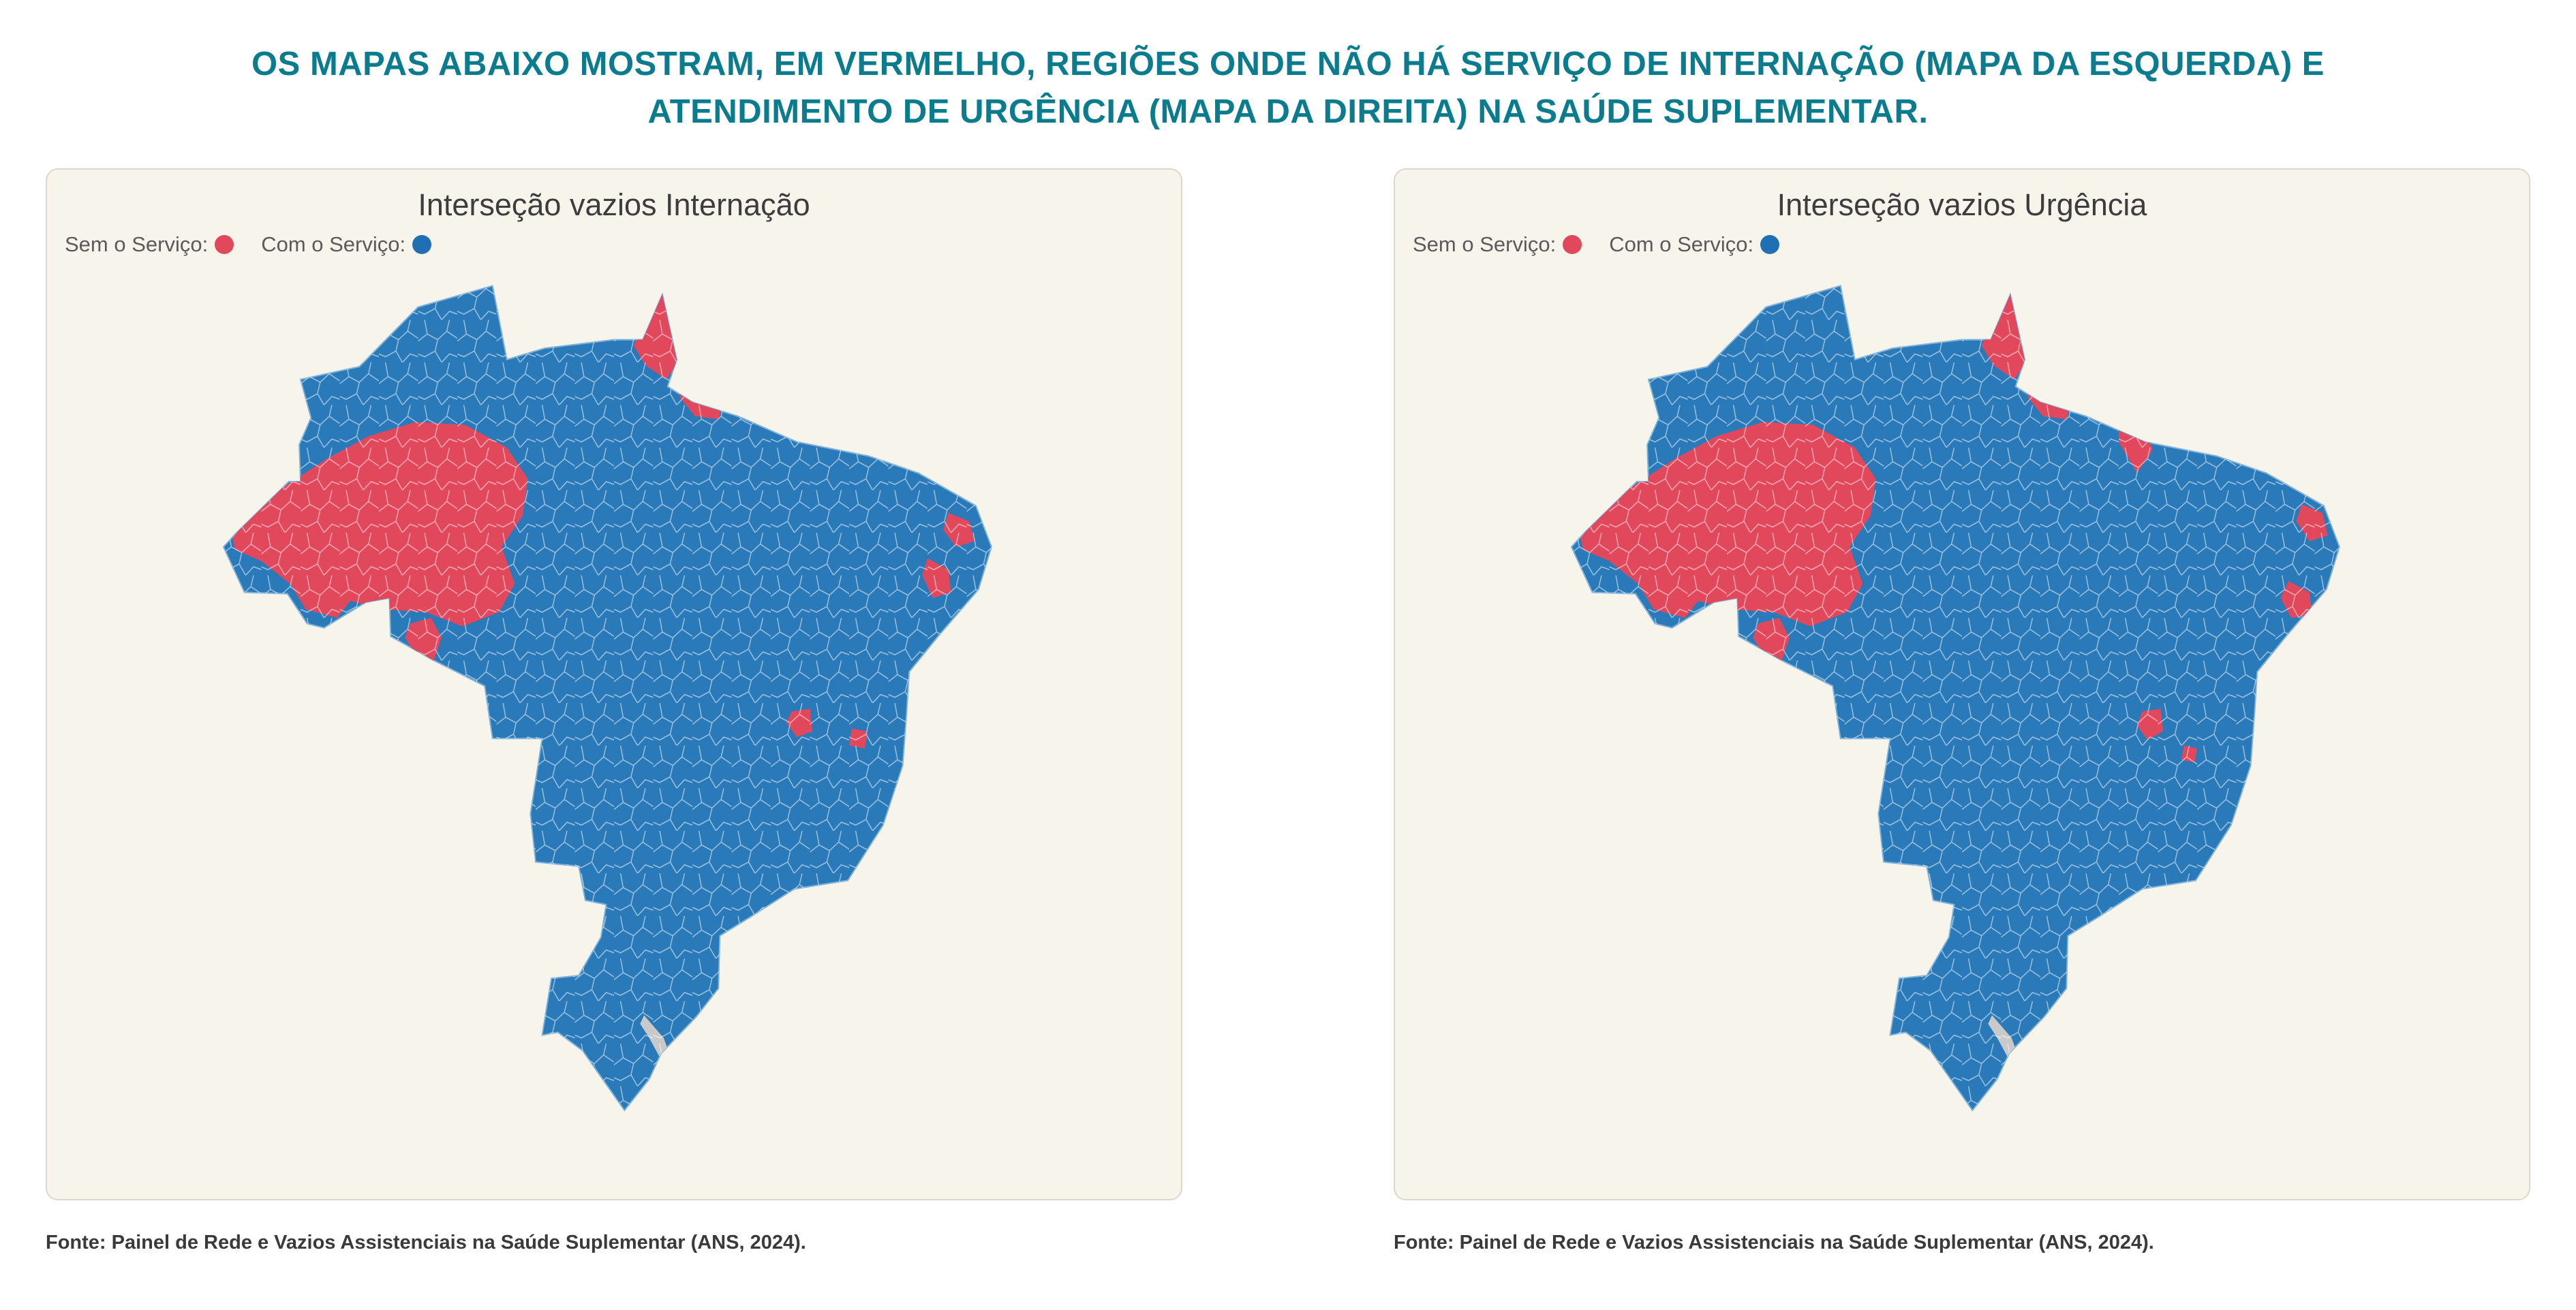 The image size is (2576, 1310). Describe the element at coordinates (614, 205) in the screenshot. I see `map-title-internacao: Interseção vazios Internação` at that location.